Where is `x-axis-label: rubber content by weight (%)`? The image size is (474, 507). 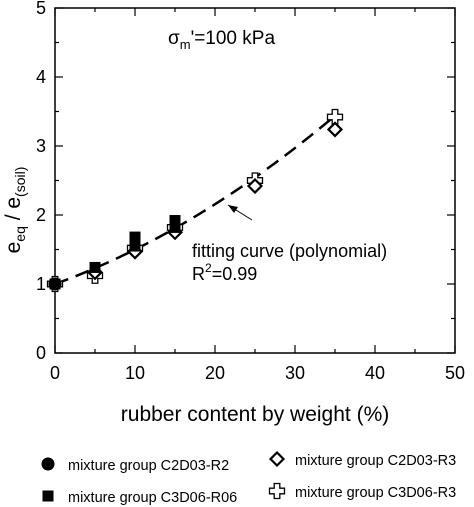 x-axis-label: rubber content by weight (%) is located at coordinates (255, 414).